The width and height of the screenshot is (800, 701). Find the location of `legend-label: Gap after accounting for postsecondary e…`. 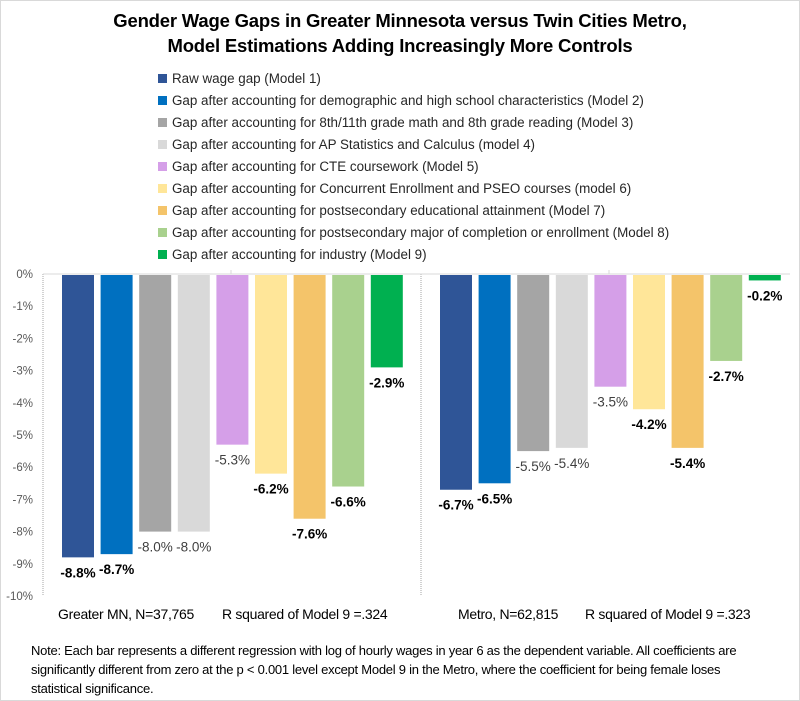

legend-label: Gap after accounting for postsecondary e… is located at coordinates (389, 210).